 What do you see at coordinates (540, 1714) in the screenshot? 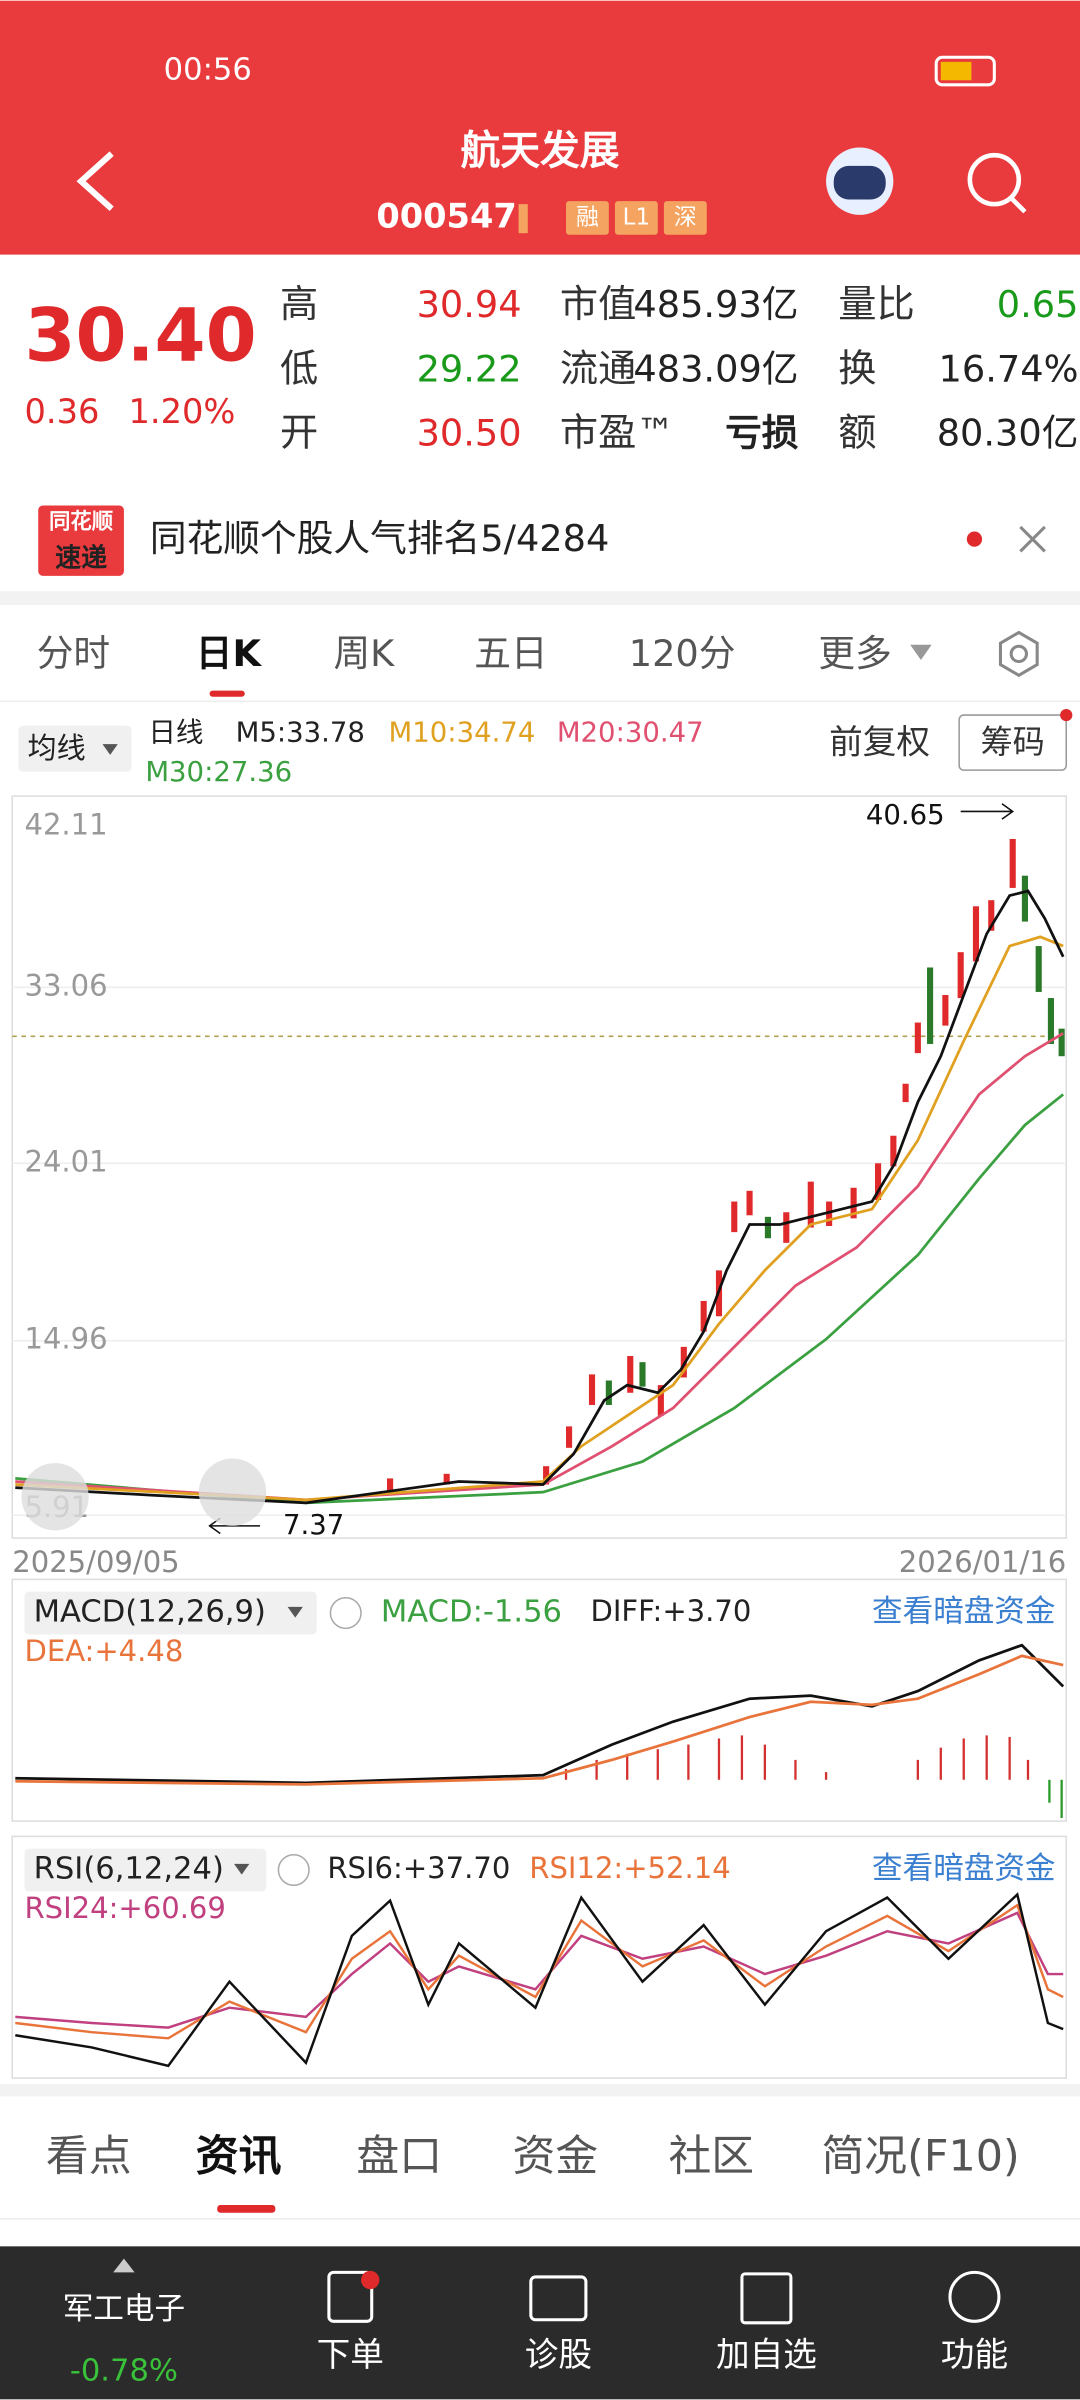
I see `macd-lines` at bounding box center [540, 1714].